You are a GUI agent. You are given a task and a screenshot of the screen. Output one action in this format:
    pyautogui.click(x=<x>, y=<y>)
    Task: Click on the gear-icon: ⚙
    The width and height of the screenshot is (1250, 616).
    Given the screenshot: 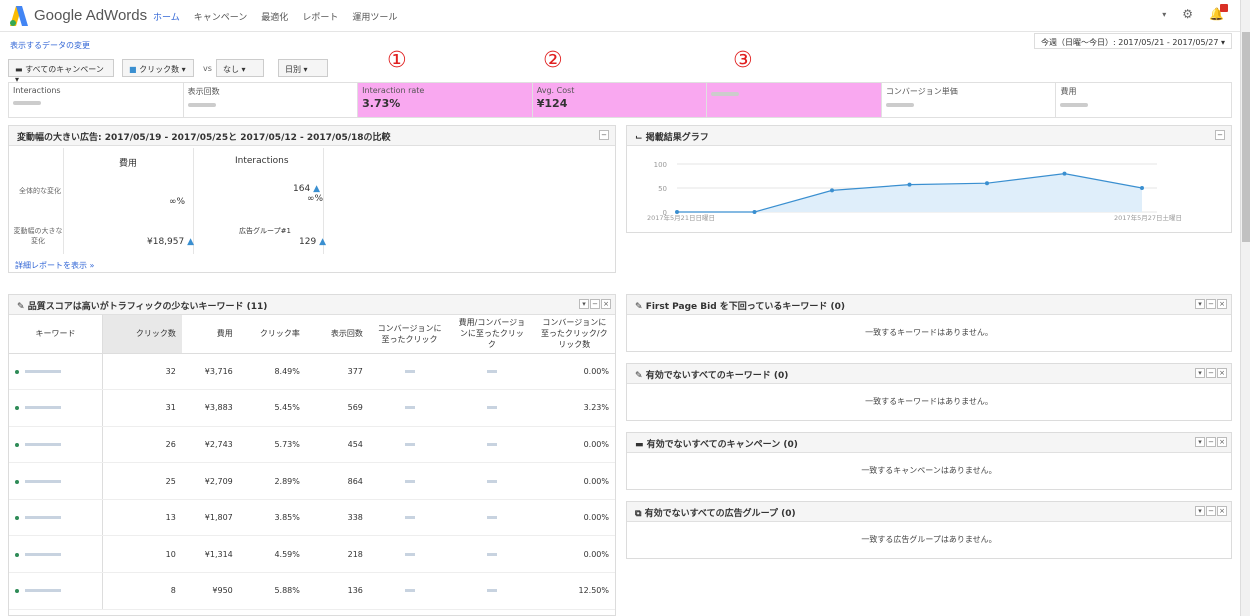 What is the action you would take?
    pyautogui.click(x=1188, y=14)
    